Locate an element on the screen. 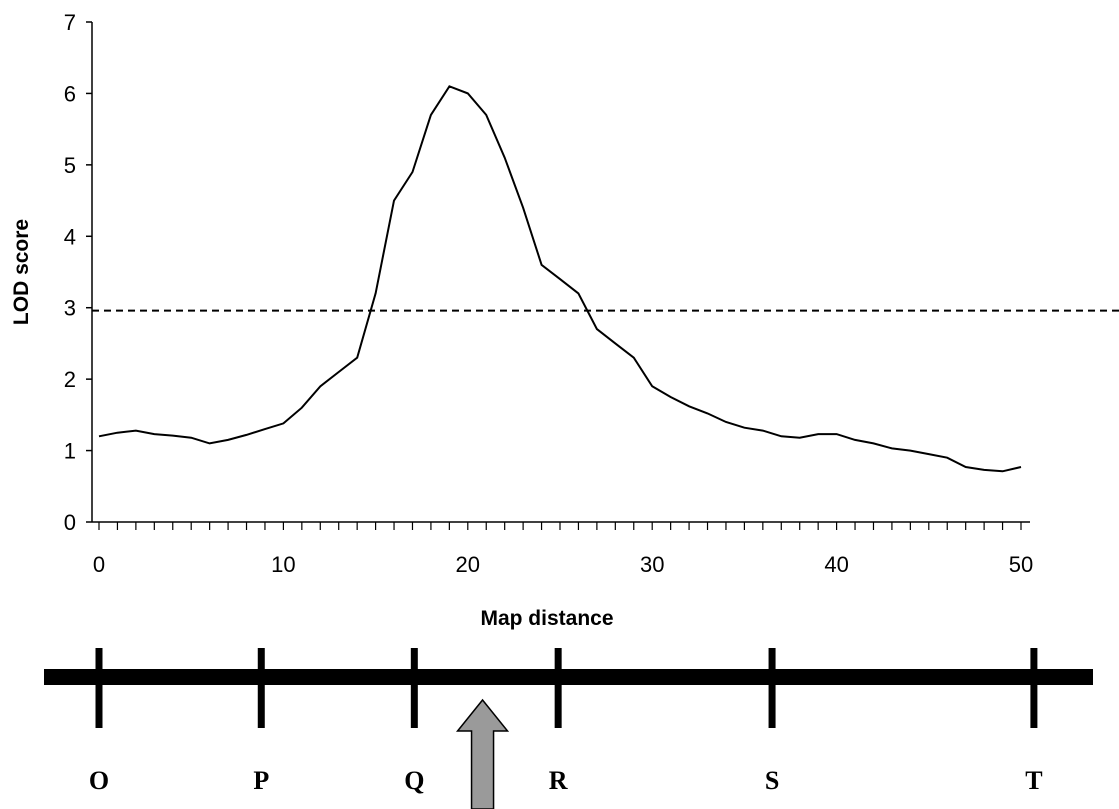  marker-label: O is located at coordinates (99, 780).